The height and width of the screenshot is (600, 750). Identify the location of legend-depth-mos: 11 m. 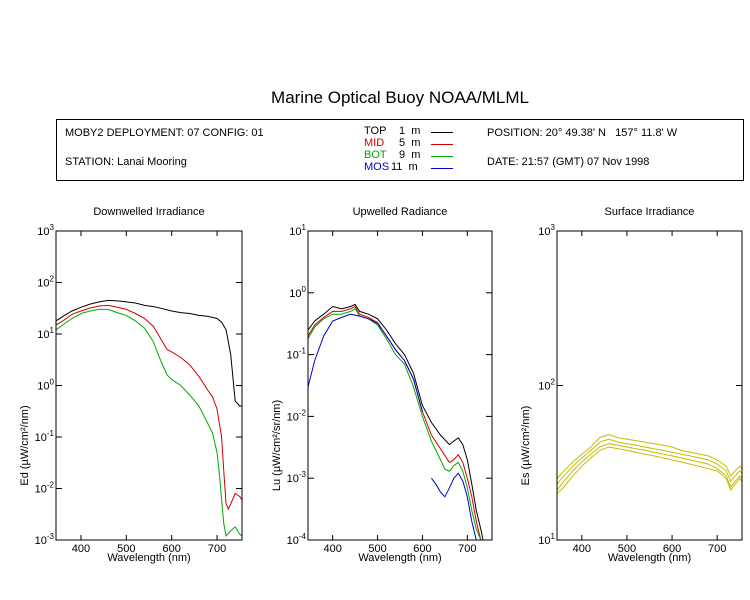
(404, 167).